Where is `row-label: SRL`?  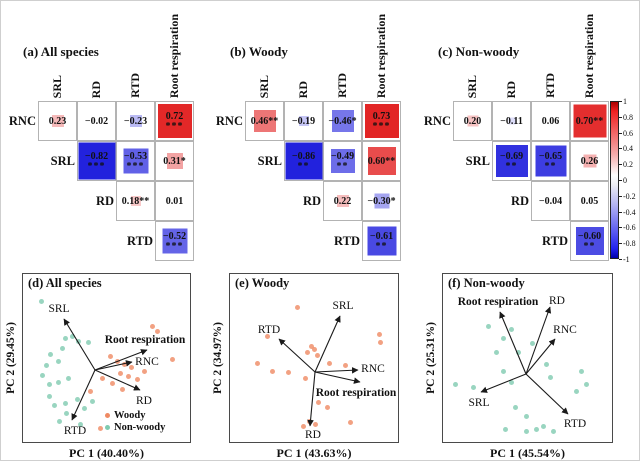
row-label: SRL is located at coordinates (477, 161).